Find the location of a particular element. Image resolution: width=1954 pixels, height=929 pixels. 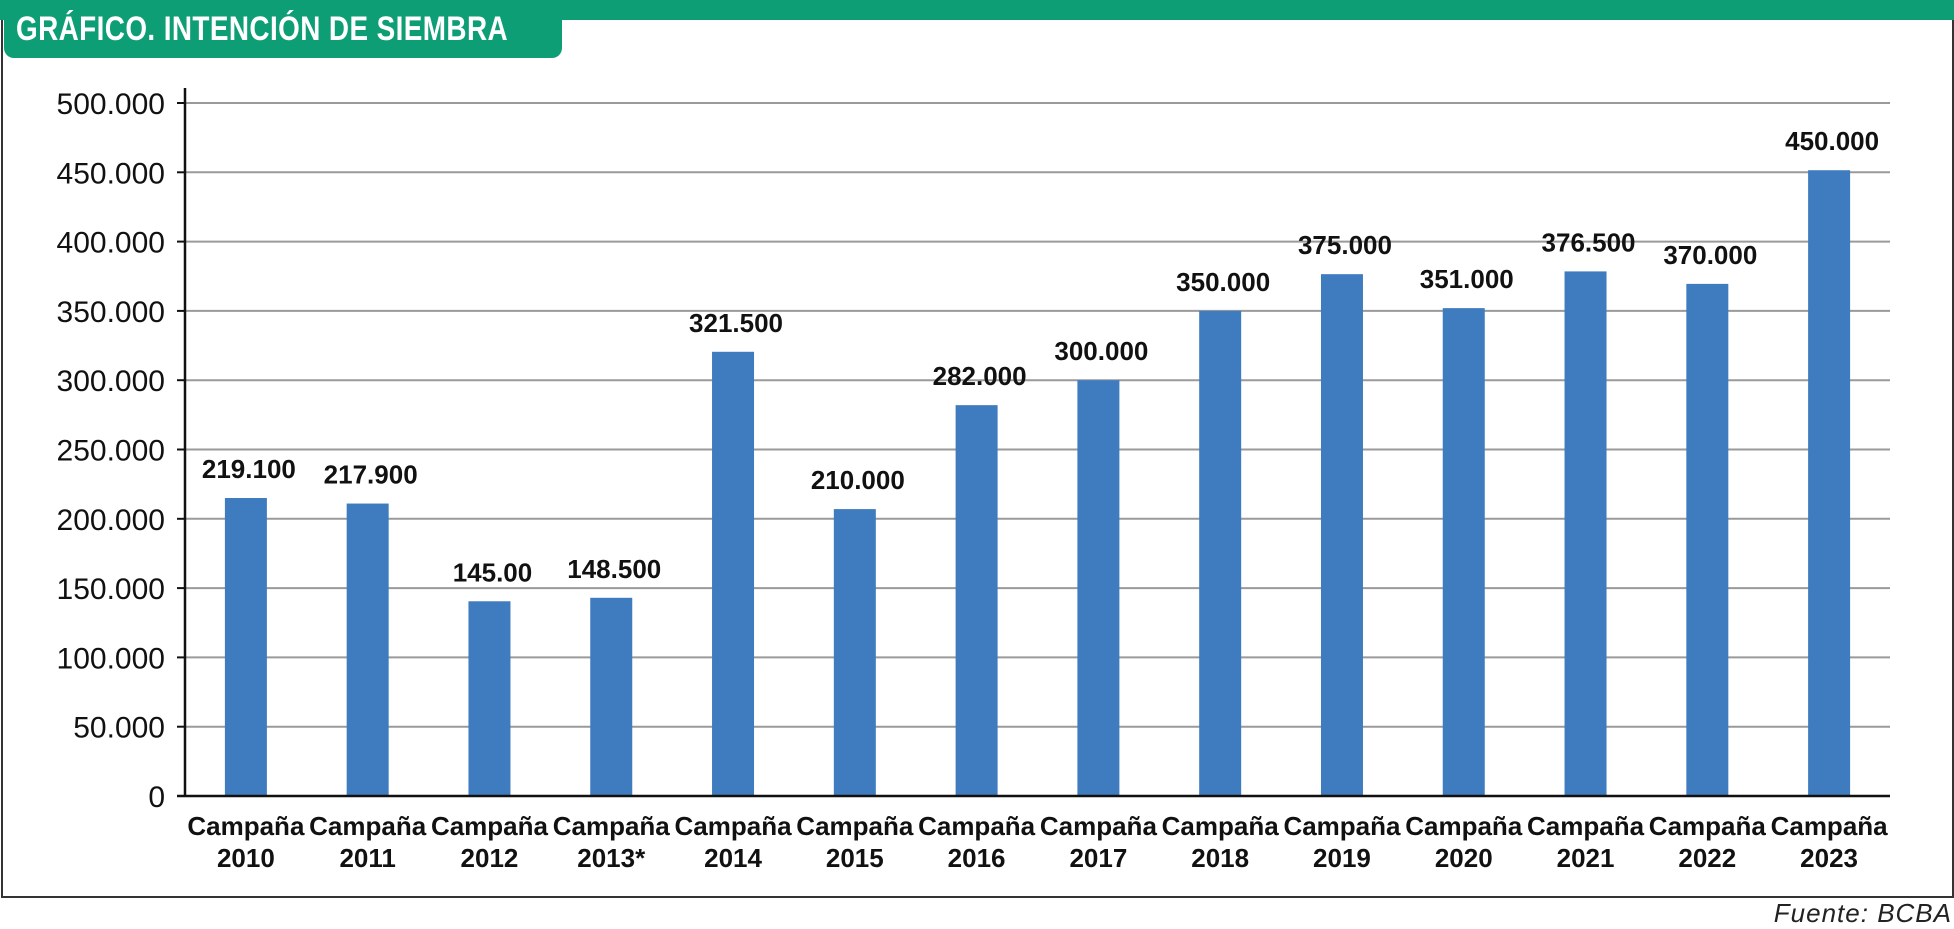

x-tick-label: 2016 is located at coordinates (977, 858).